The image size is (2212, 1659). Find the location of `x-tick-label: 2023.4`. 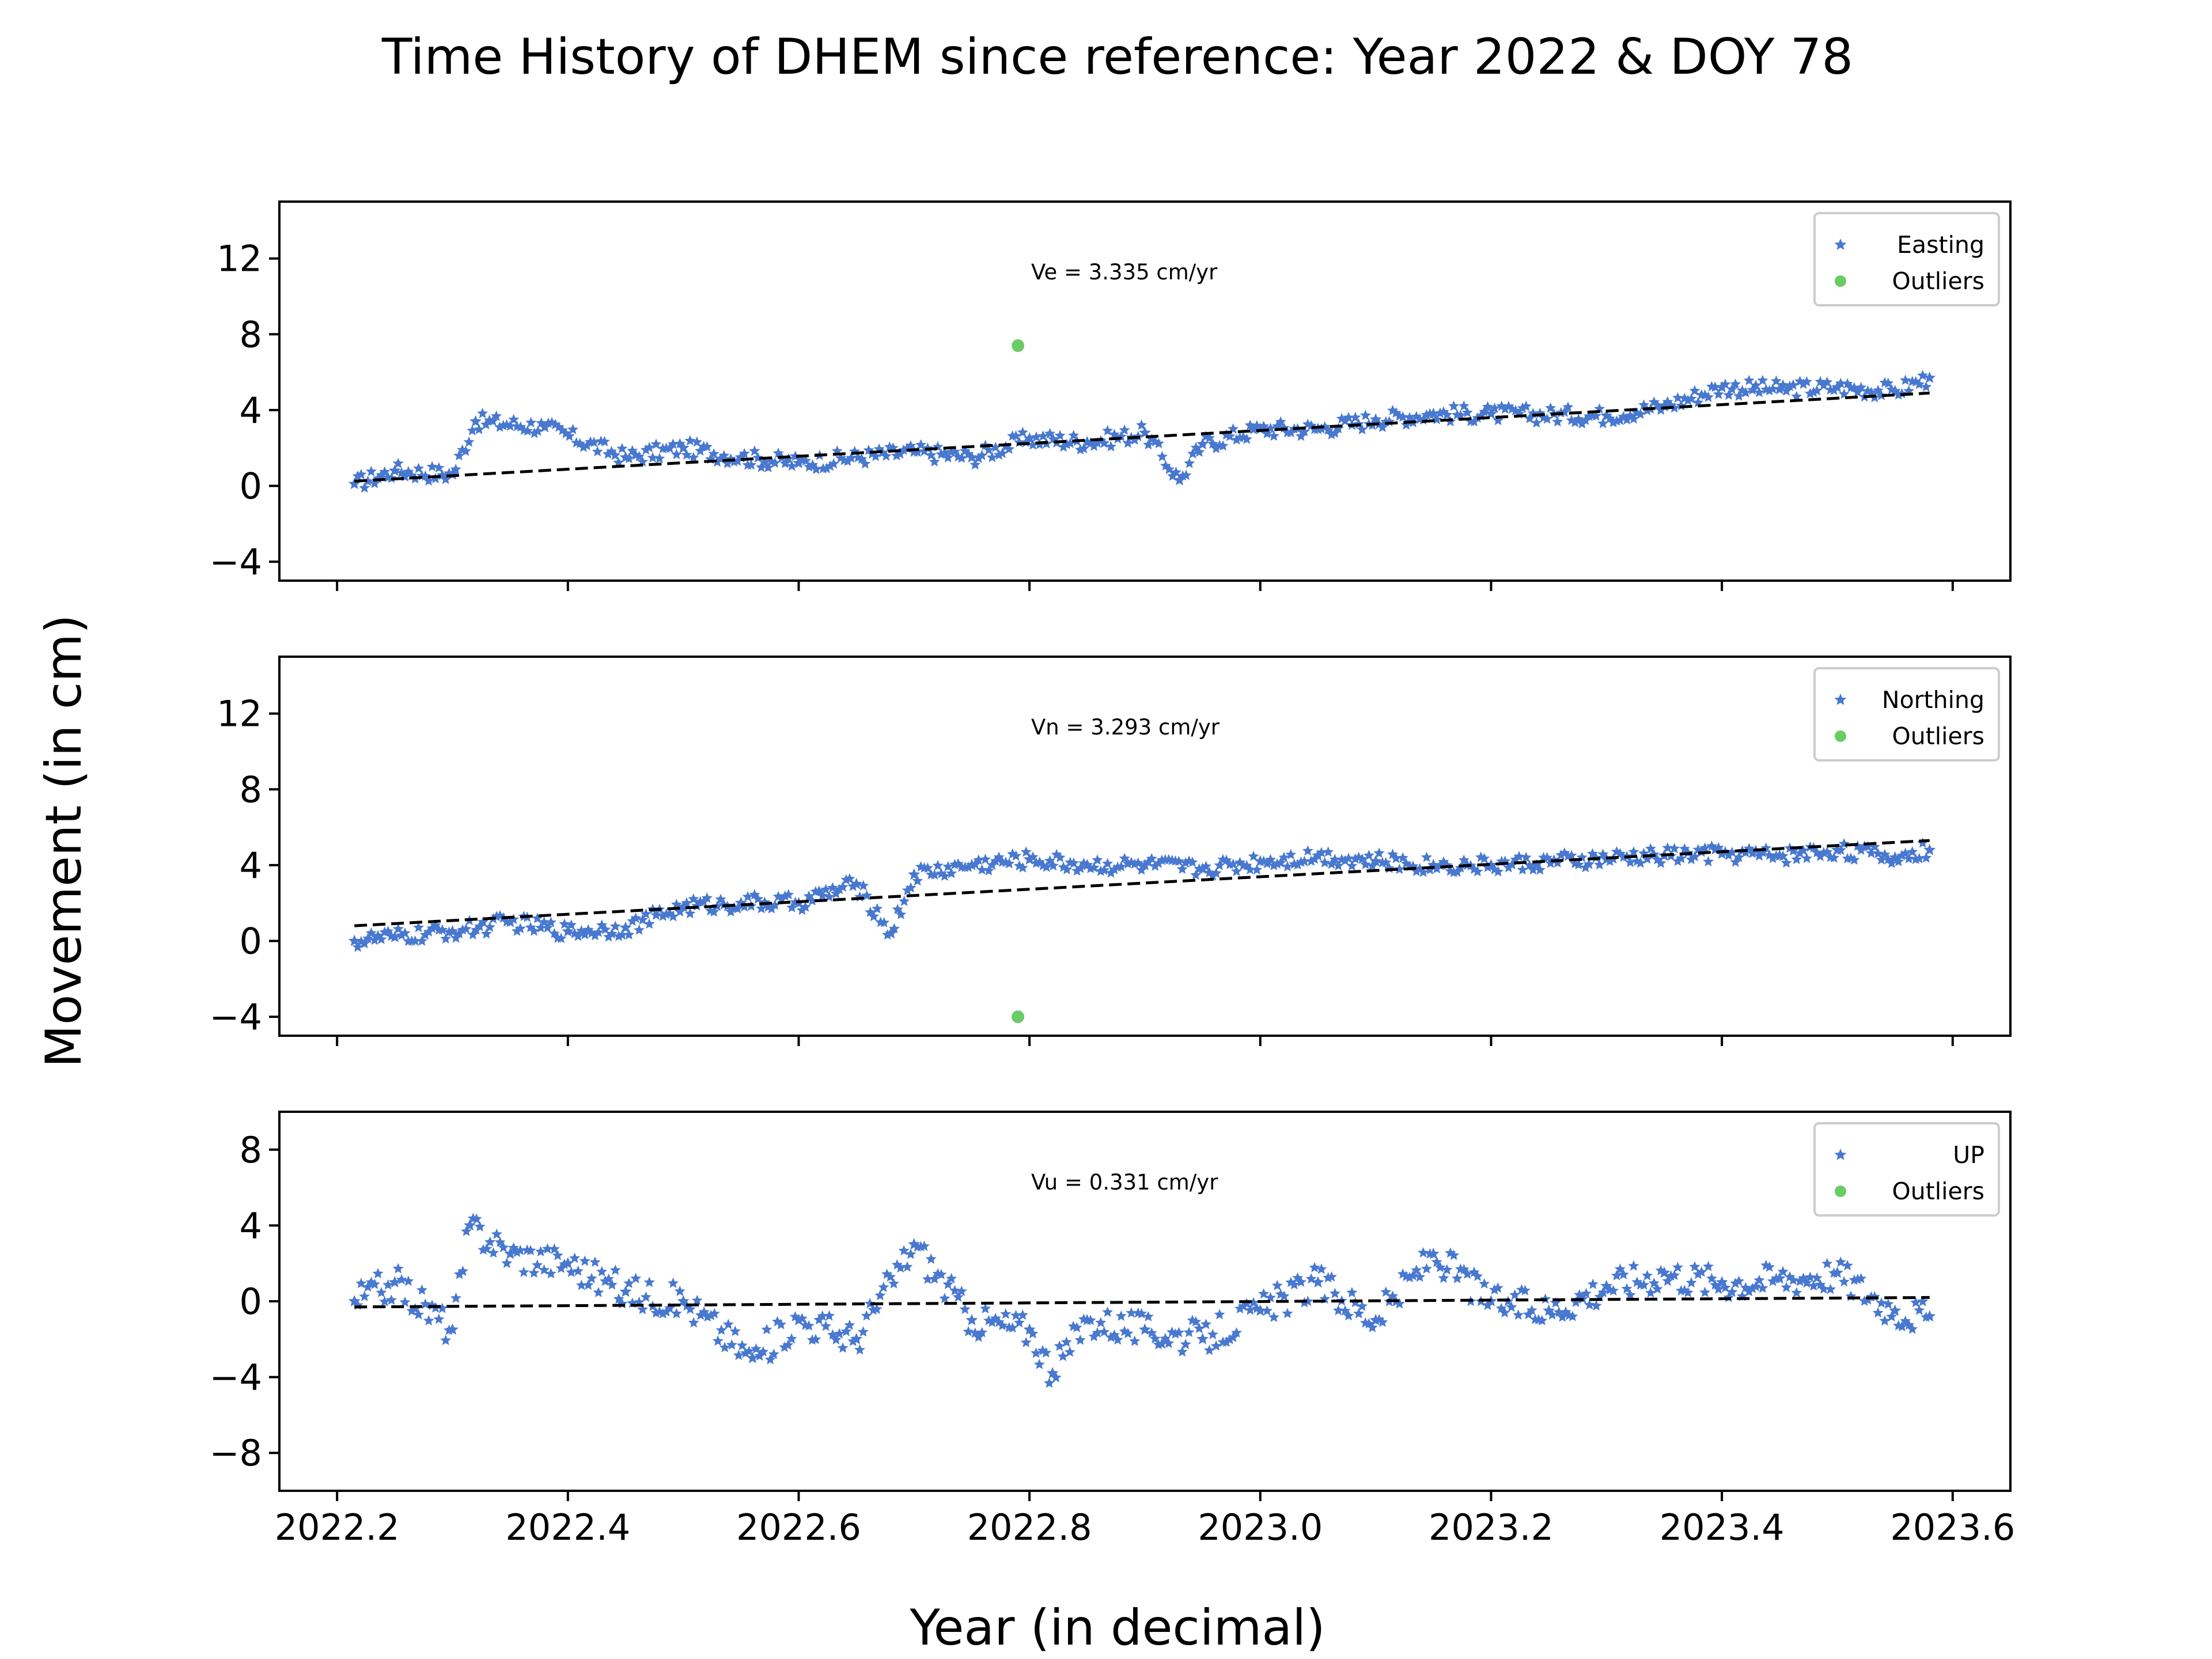

x-tick-label: 2023.4 is located at coordinates (1722, 1527).